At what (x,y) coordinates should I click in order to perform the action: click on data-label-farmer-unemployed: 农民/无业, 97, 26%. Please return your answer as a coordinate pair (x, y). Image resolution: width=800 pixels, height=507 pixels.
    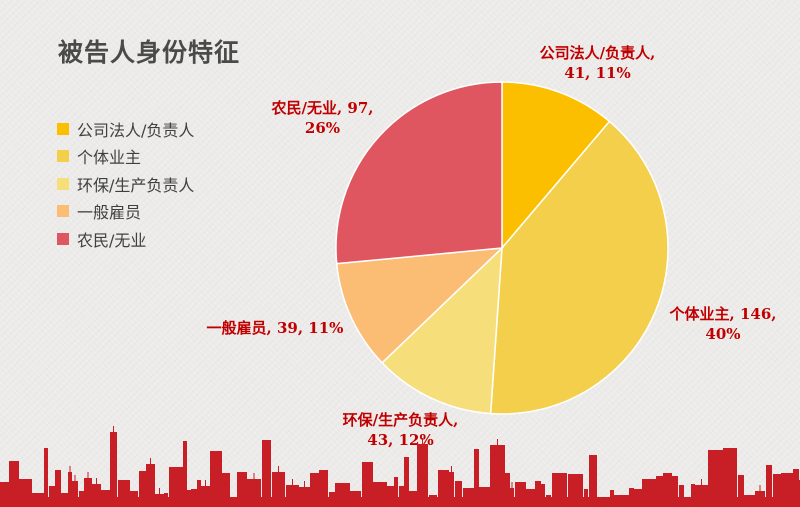
    Looking at the image, I should click on (322, 118).